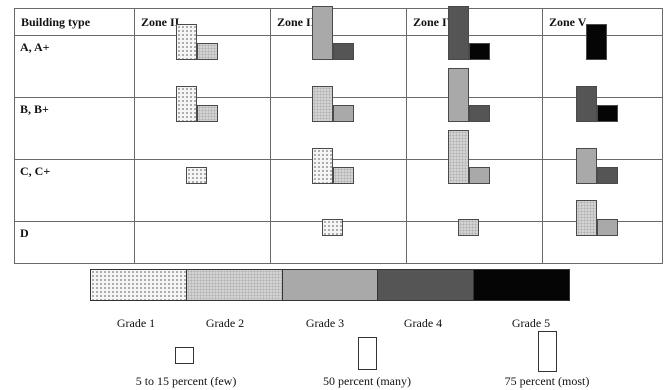 This screenshot has width=667, height=390. Describe the element at coordinates (458, 156) in the screenshot. I see `grade-2-most-bar` at that location.